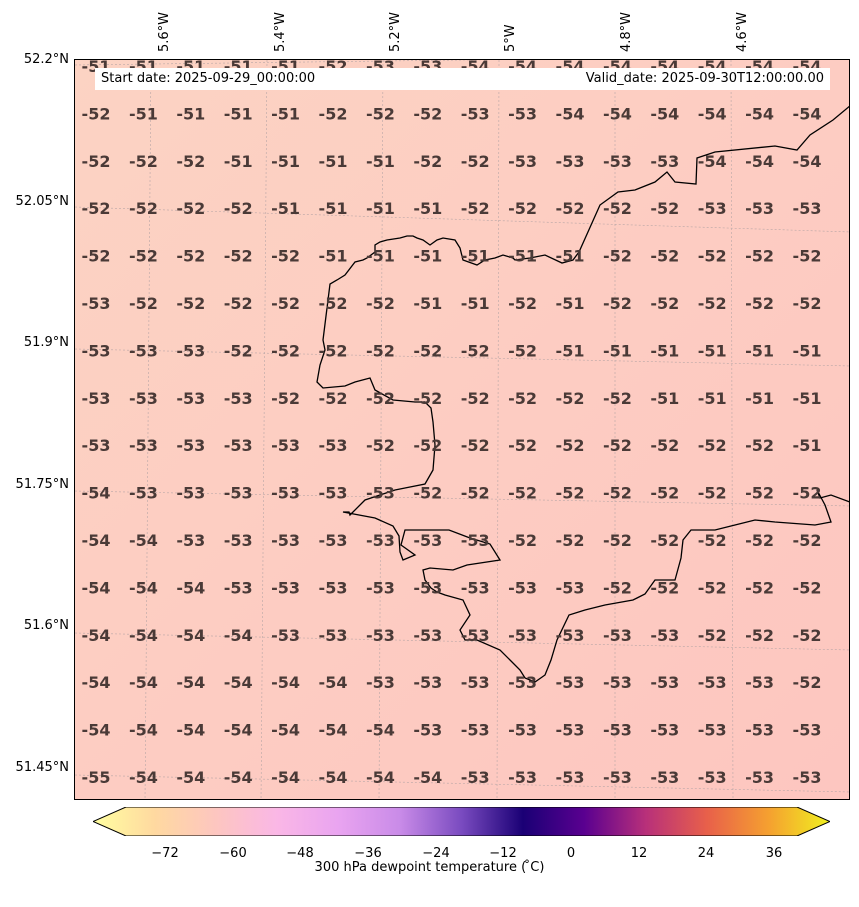 The width and height of the screenshot is (859, 907). I want to click on valid-date-label: Valid_date: 2025-09-30T12:00:00.00, so click(704, 78).